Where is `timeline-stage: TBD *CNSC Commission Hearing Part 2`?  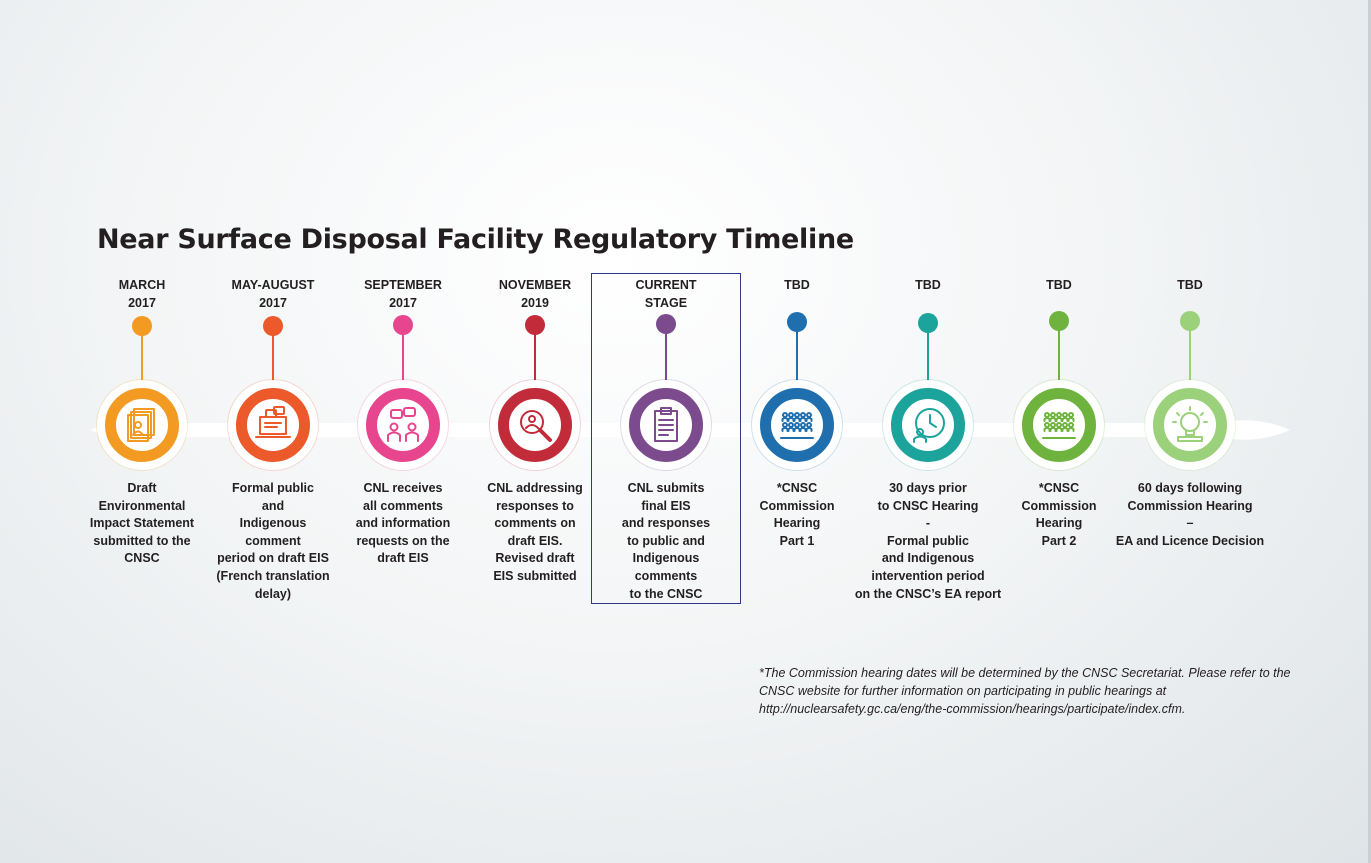
timeline-stage: TBD *CNSC Commission Hearing Part 2 is located at coordinates (1059, 431).